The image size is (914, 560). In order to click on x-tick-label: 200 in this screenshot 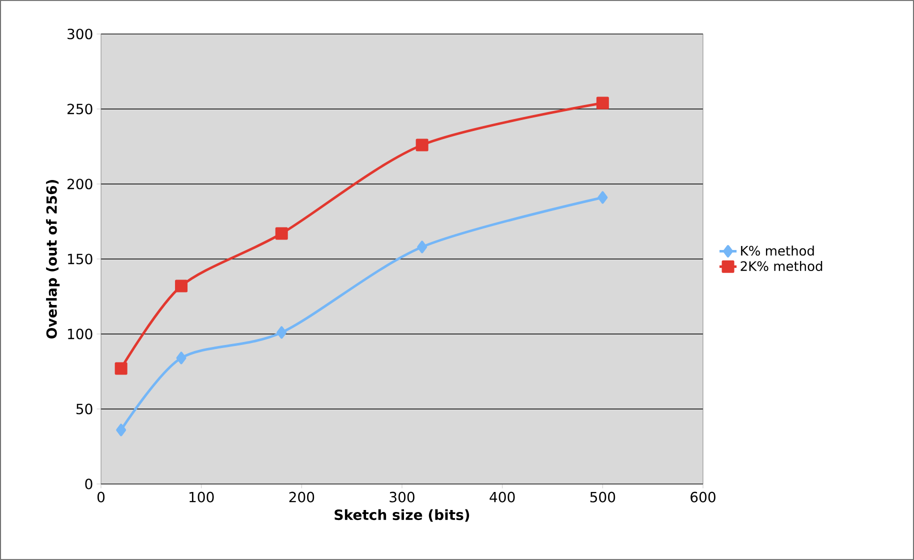, I will do `click(301, 497)`.